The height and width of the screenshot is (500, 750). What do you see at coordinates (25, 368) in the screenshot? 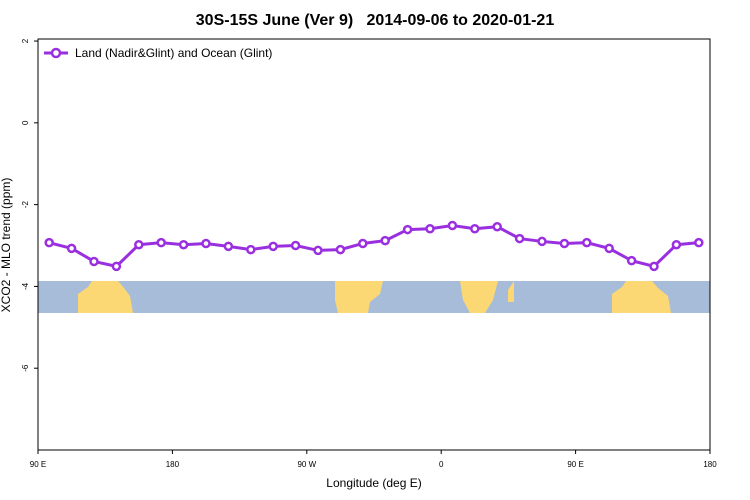
I see `y-tick-label: -6` at bounding box center [25, 368].